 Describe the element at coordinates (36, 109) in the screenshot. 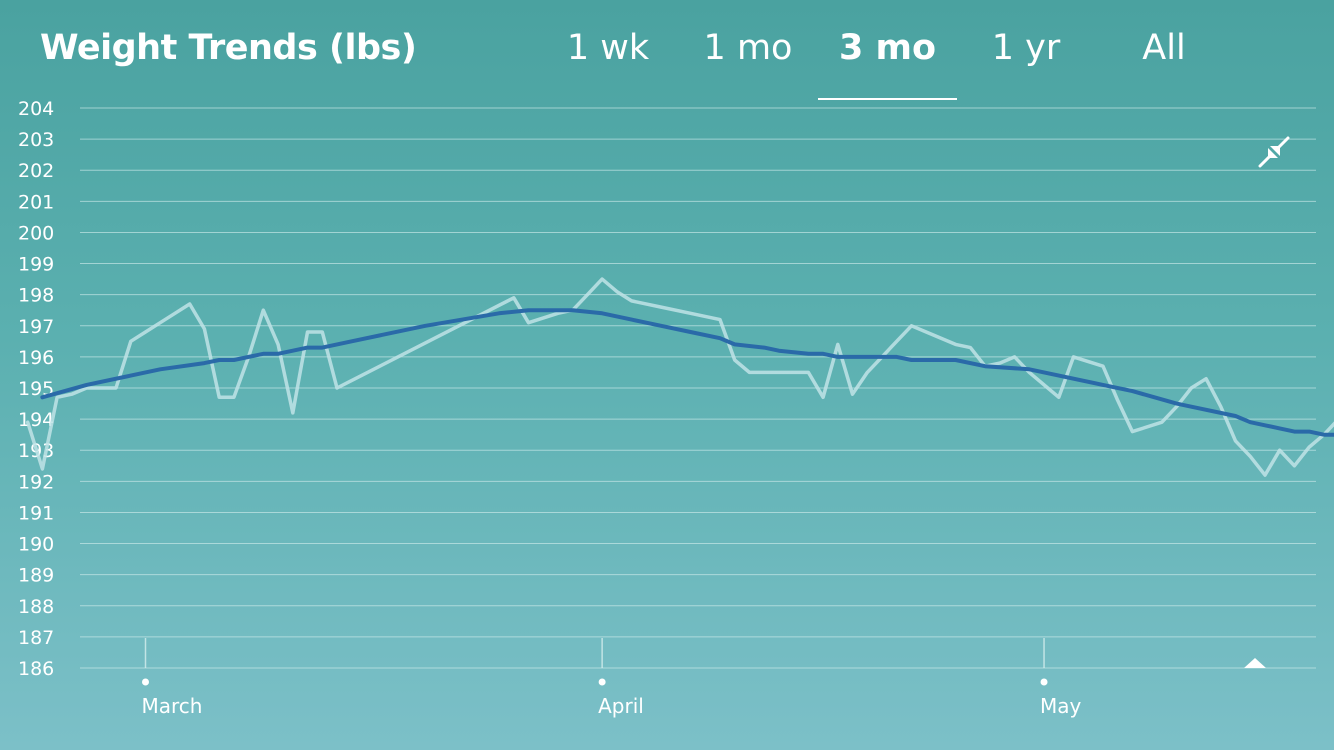

I see `y-tick-label: 204` at that location.